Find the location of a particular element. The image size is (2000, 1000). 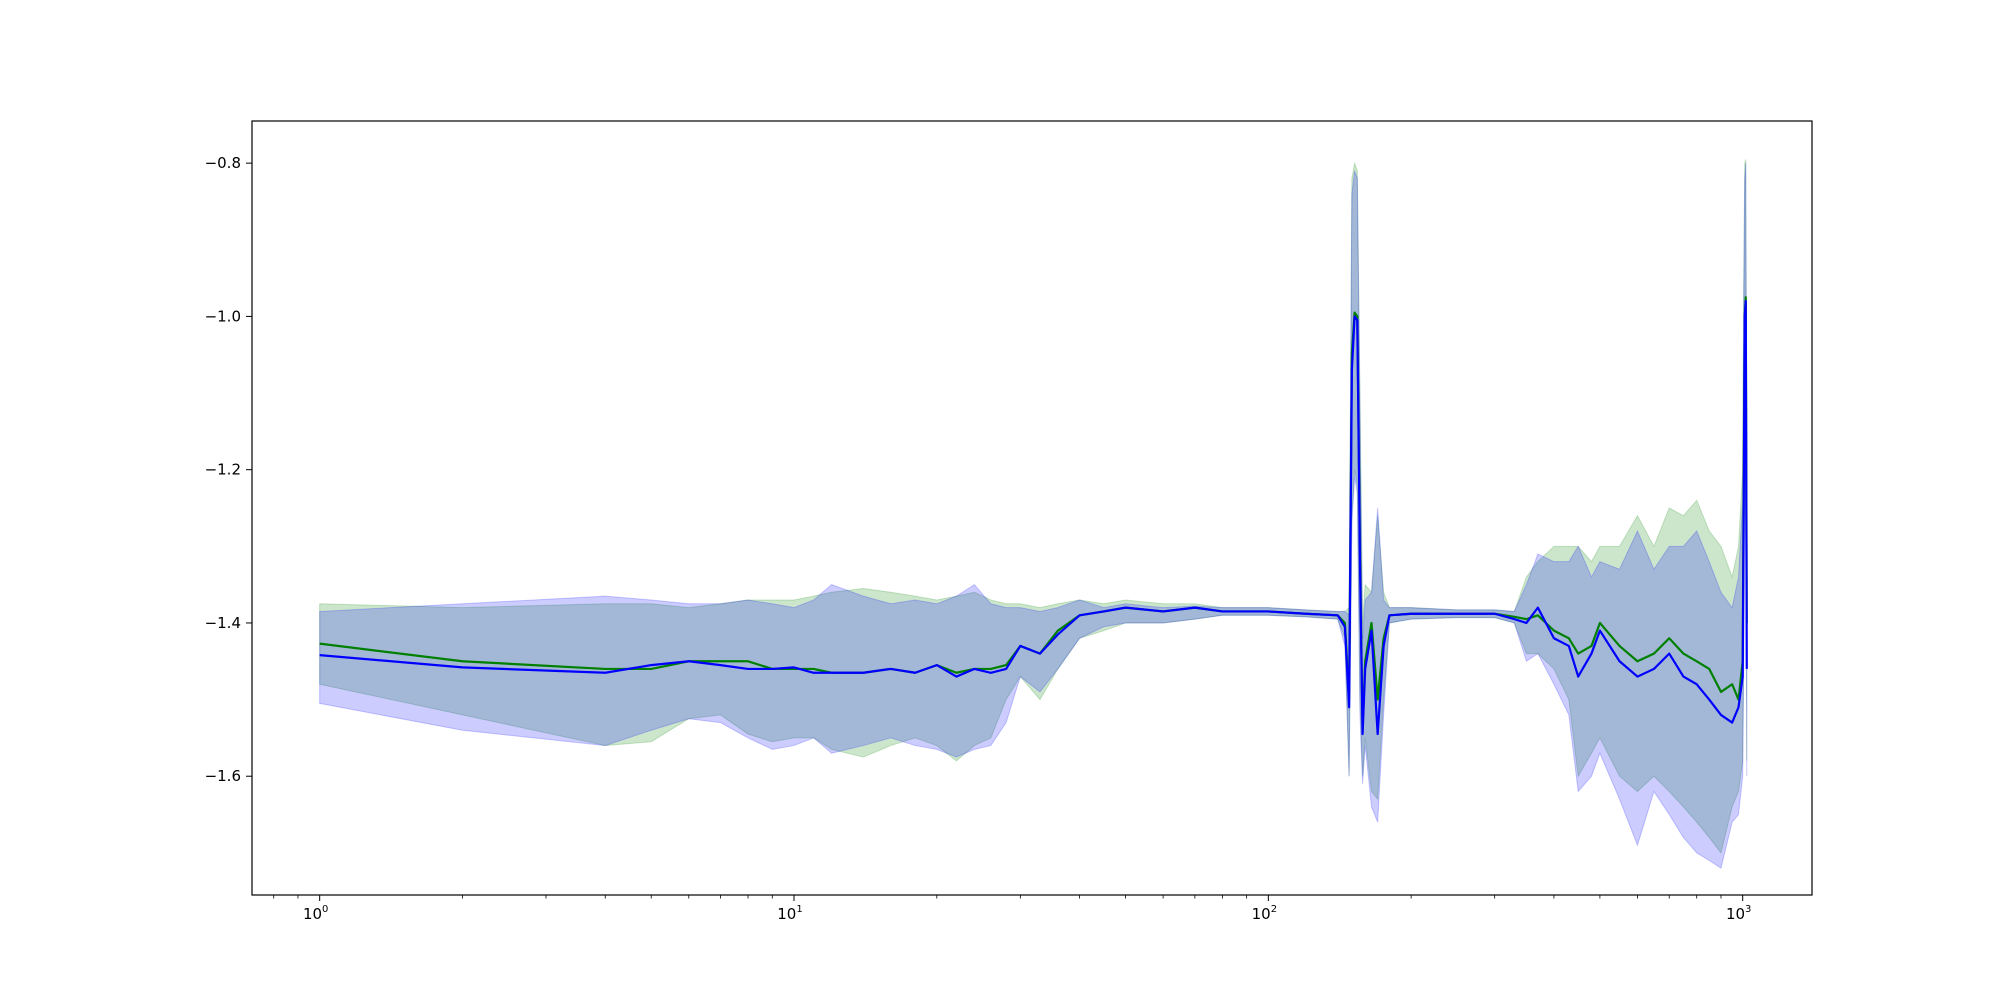

y-tick-label: −1.2 is located at coordinates (223, 470).